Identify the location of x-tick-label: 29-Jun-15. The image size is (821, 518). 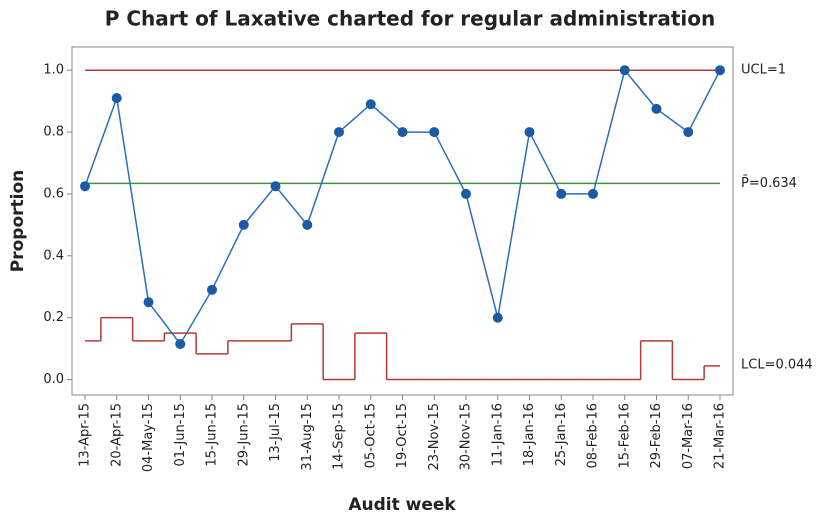
(243, 435).